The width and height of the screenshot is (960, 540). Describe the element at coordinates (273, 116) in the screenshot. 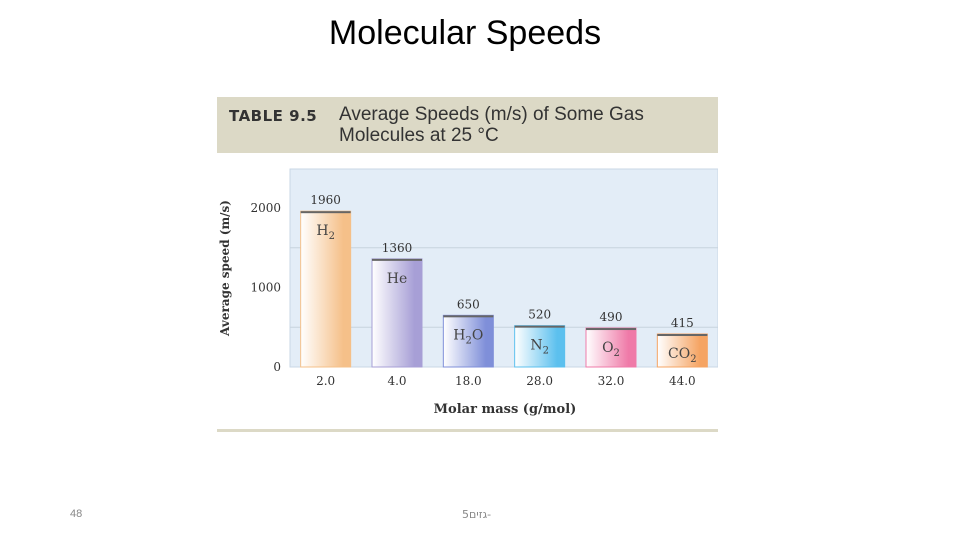

I see `table-label: TABLE 9.5` at that location.